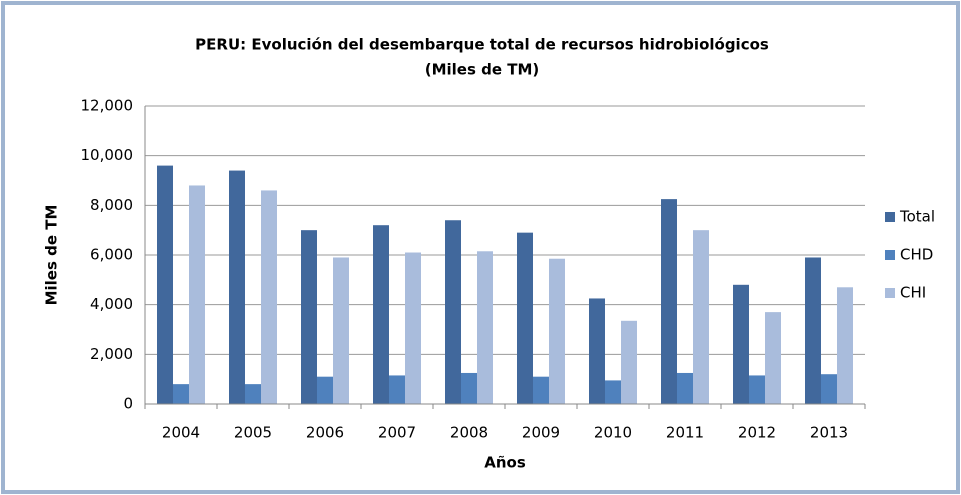  I want to click on y-tick-label: 4,000, so click(111, 304).